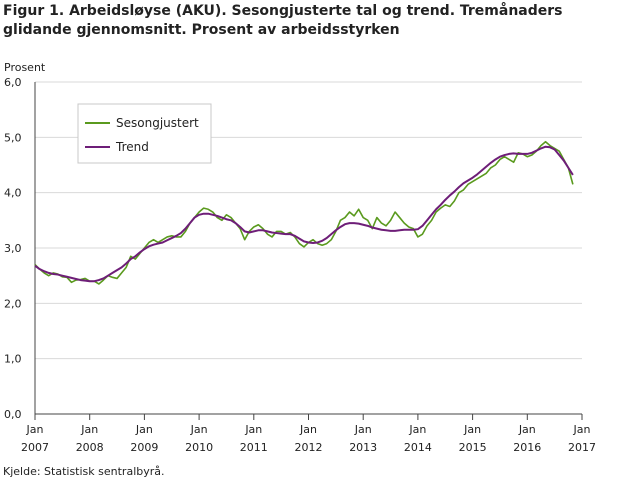 This screenshot has height=484, width=617. What do you see at coordinates (13, 303) in the screenshot?
I see `y-tick-label: 2,0` at bounding box center [13, 303].